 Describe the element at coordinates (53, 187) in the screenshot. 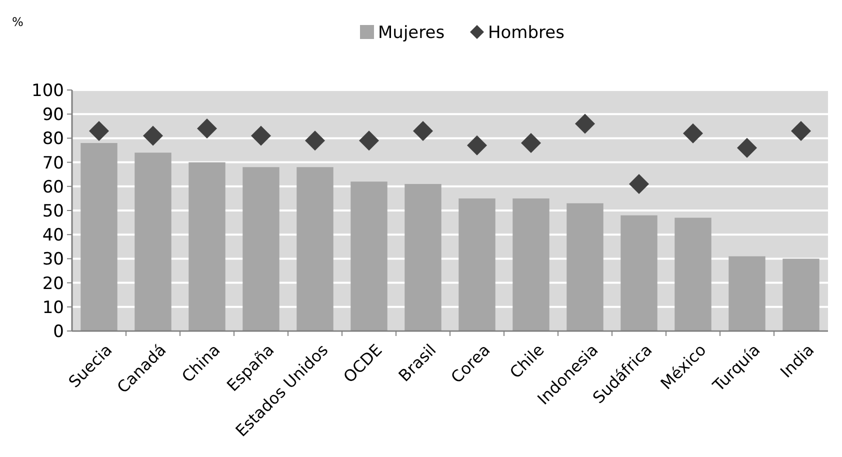

I see `y-tick-label: 60` at that location.